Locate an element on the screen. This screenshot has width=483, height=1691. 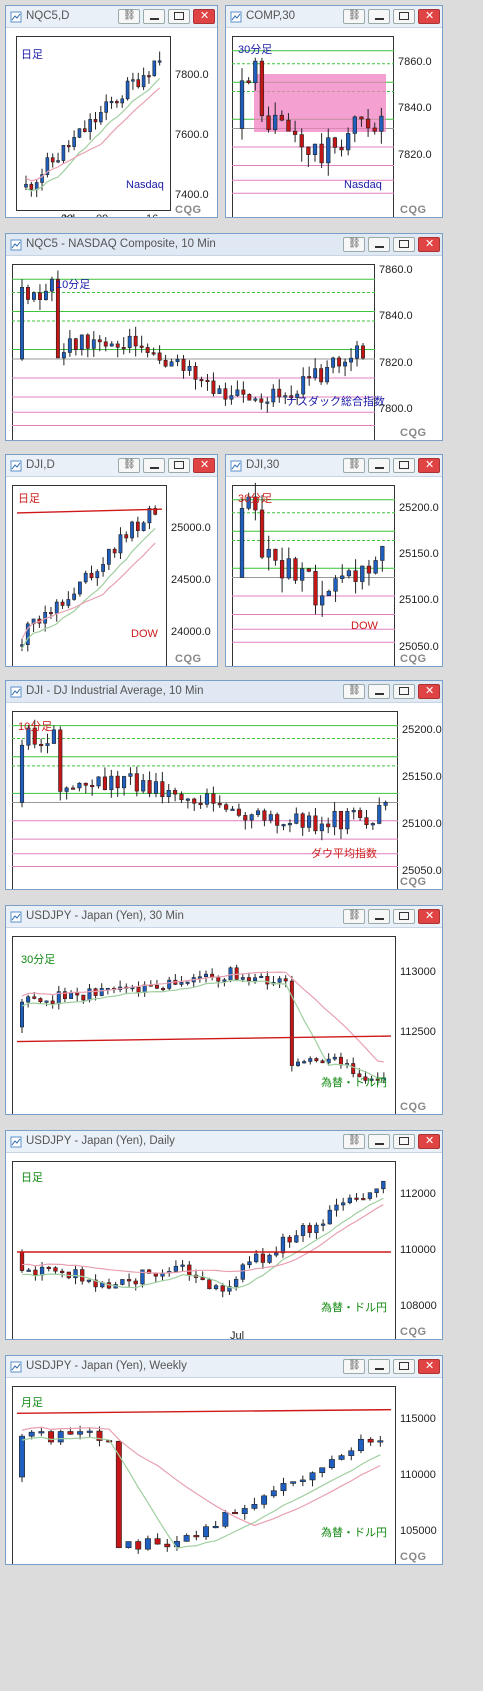
window-titlebar: DJI,30 ⛓ ✕ is located at coordinates (334, 466).